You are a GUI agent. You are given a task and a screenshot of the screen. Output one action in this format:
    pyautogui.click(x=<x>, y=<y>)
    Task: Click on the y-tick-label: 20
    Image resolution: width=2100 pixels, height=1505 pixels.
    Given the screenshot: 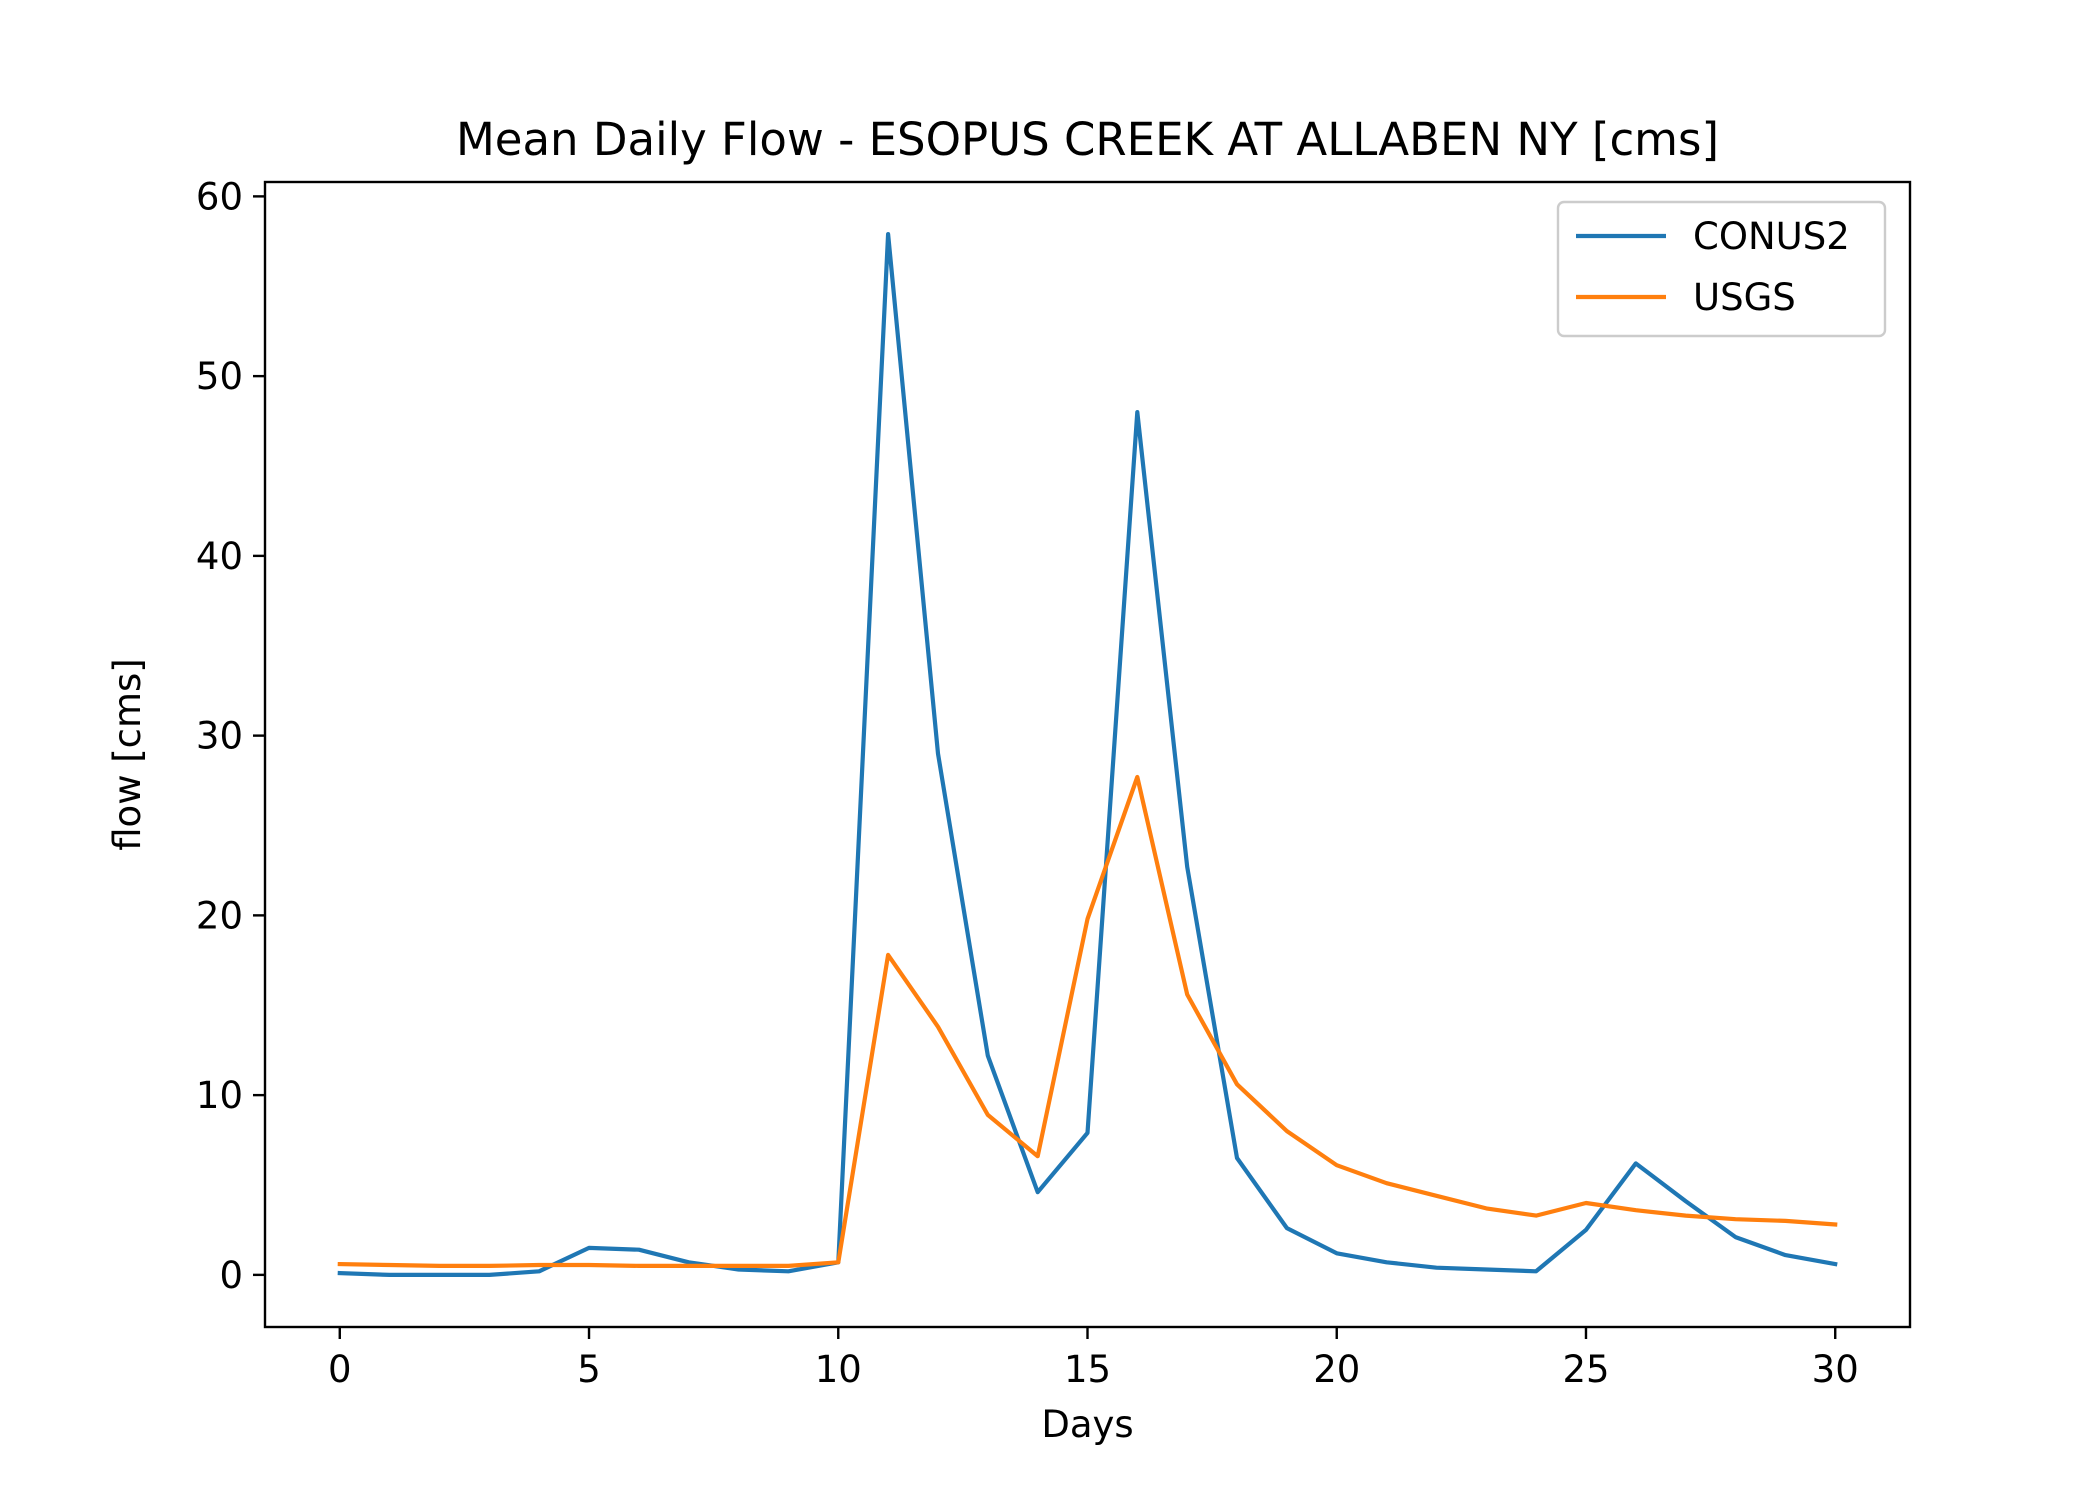 What is the action you would take?
    pyautogui.click(x=219, y=915)
    